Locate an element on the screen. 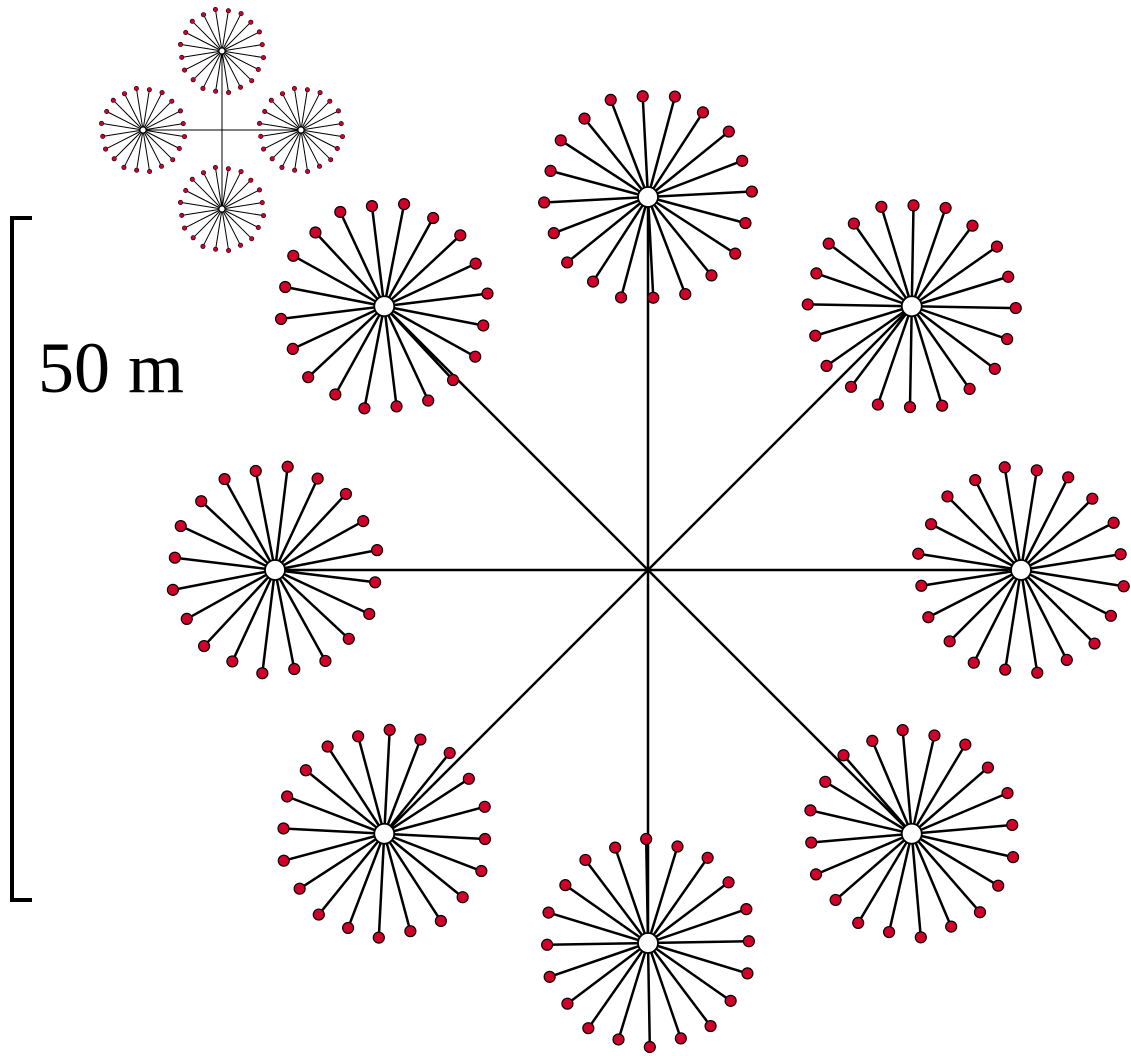 The height and width of the screenshot is (1056, 1131). trunk-line is located at coordinates (780, 438).